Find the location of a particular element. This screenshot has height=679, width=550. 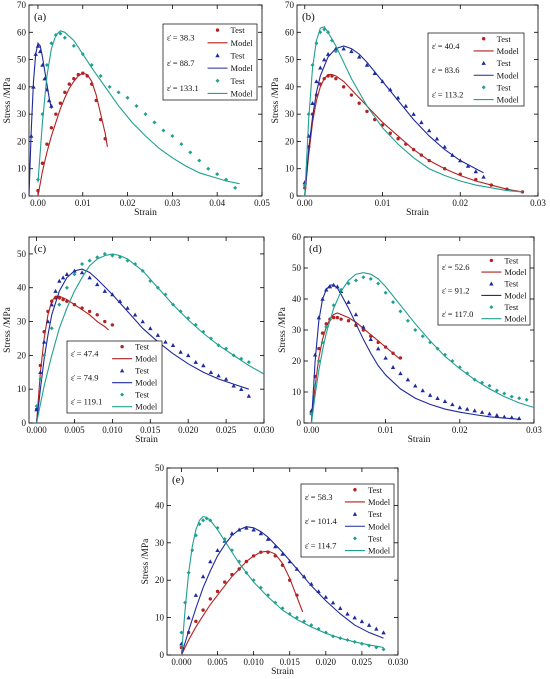

chart-d-y-tick-label: 40 is located at coordinates (297, 299).